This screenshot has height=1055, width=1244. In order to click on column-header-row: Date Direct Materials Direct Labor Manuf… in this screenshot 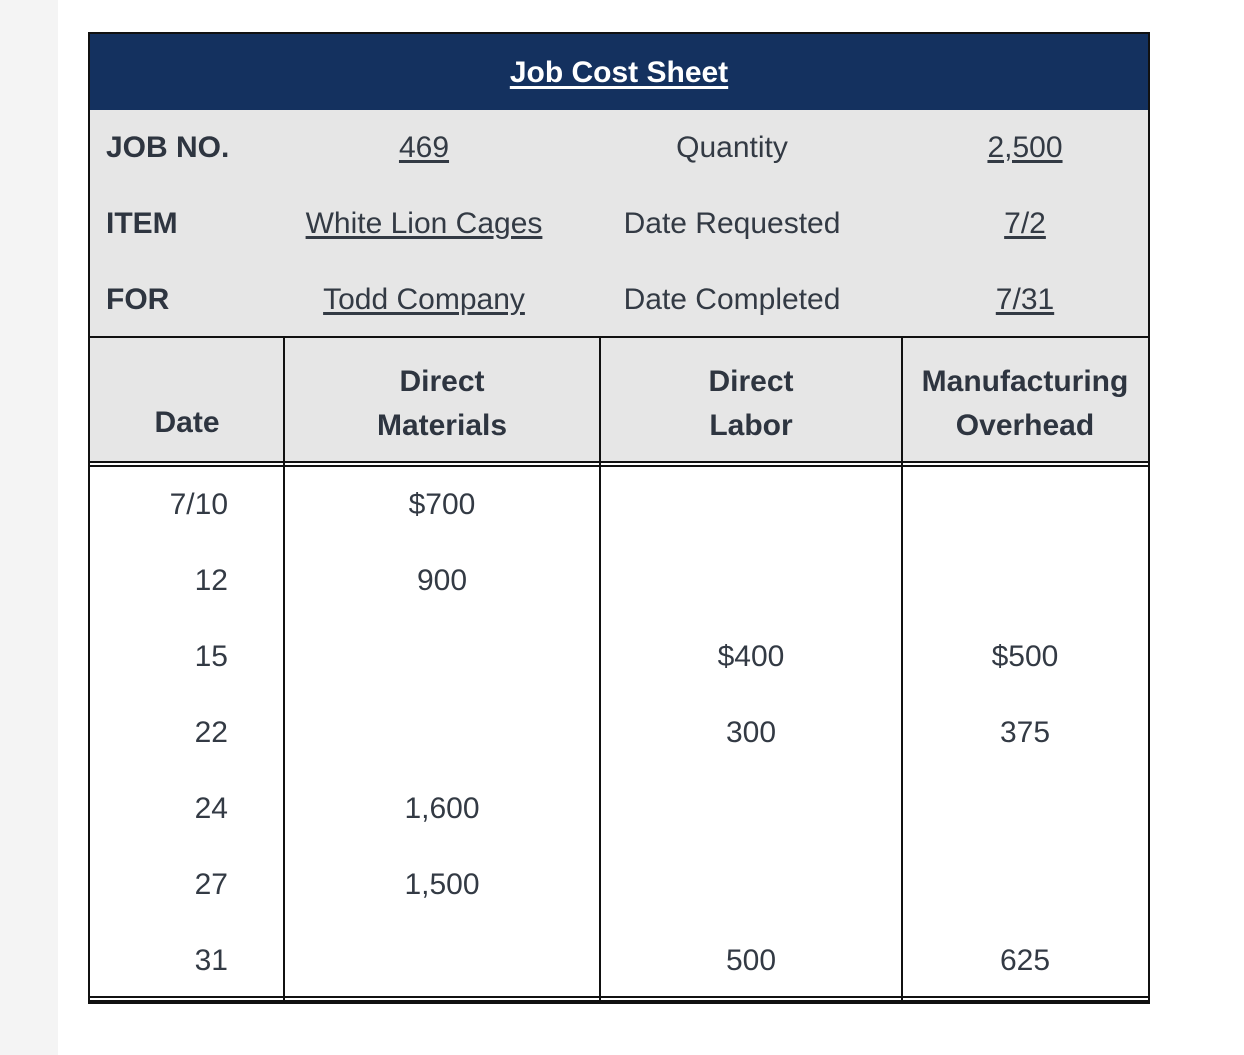, I will do `click(619, 400)`.